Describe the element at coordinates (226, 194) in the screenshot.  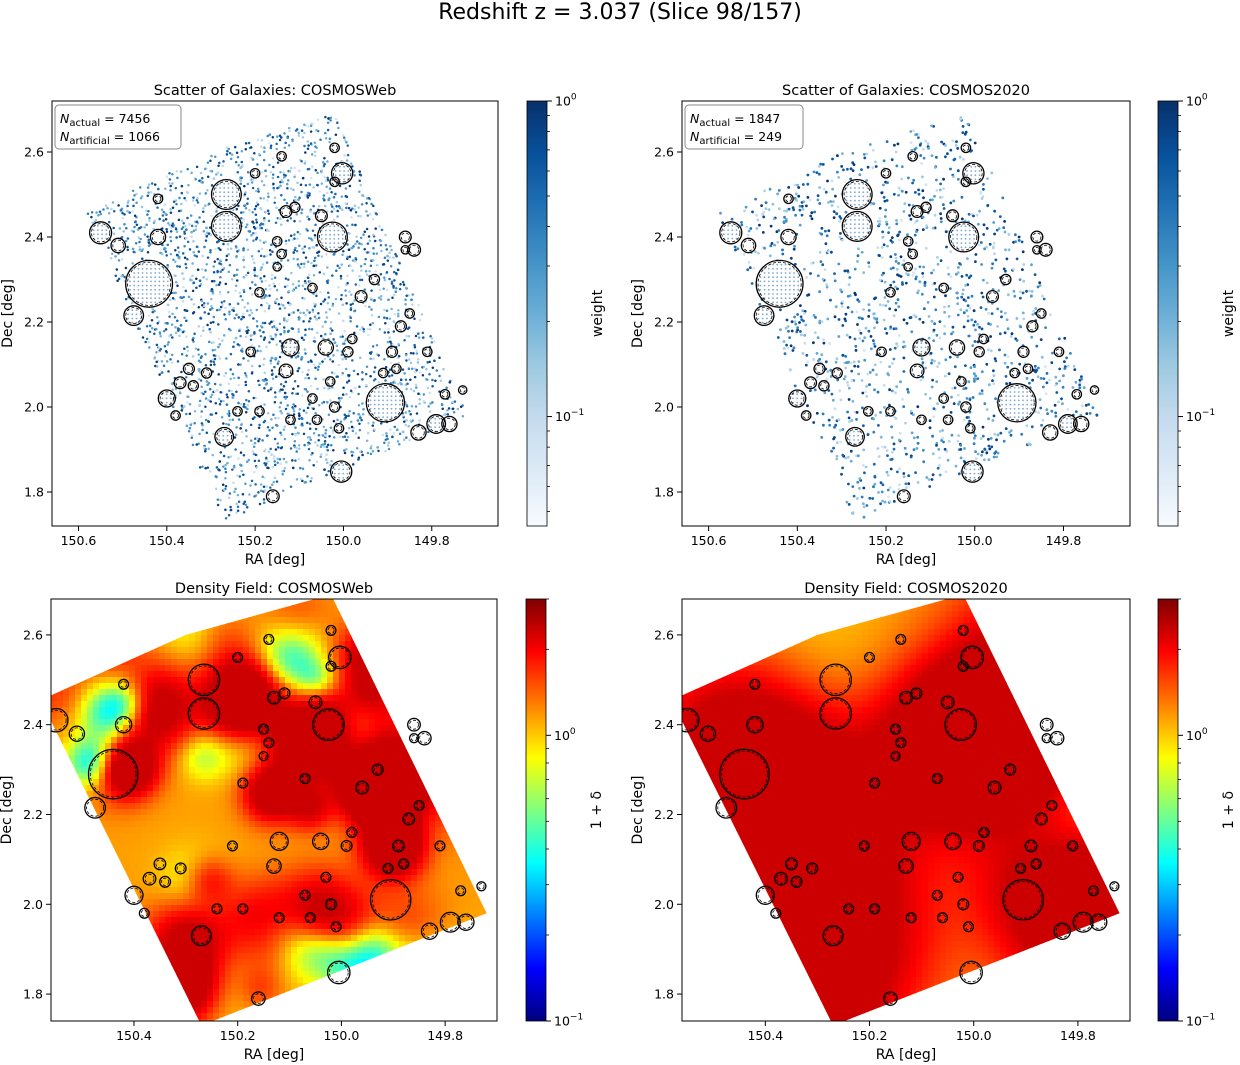
I see `mask-circle-inner` at that location.